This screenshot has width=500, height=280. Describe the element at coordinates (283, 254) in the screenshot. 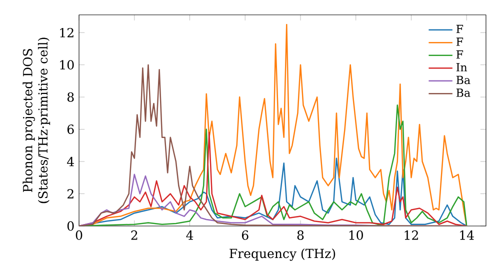

I see `x-axis-title: Frequency (THz)` at that location.